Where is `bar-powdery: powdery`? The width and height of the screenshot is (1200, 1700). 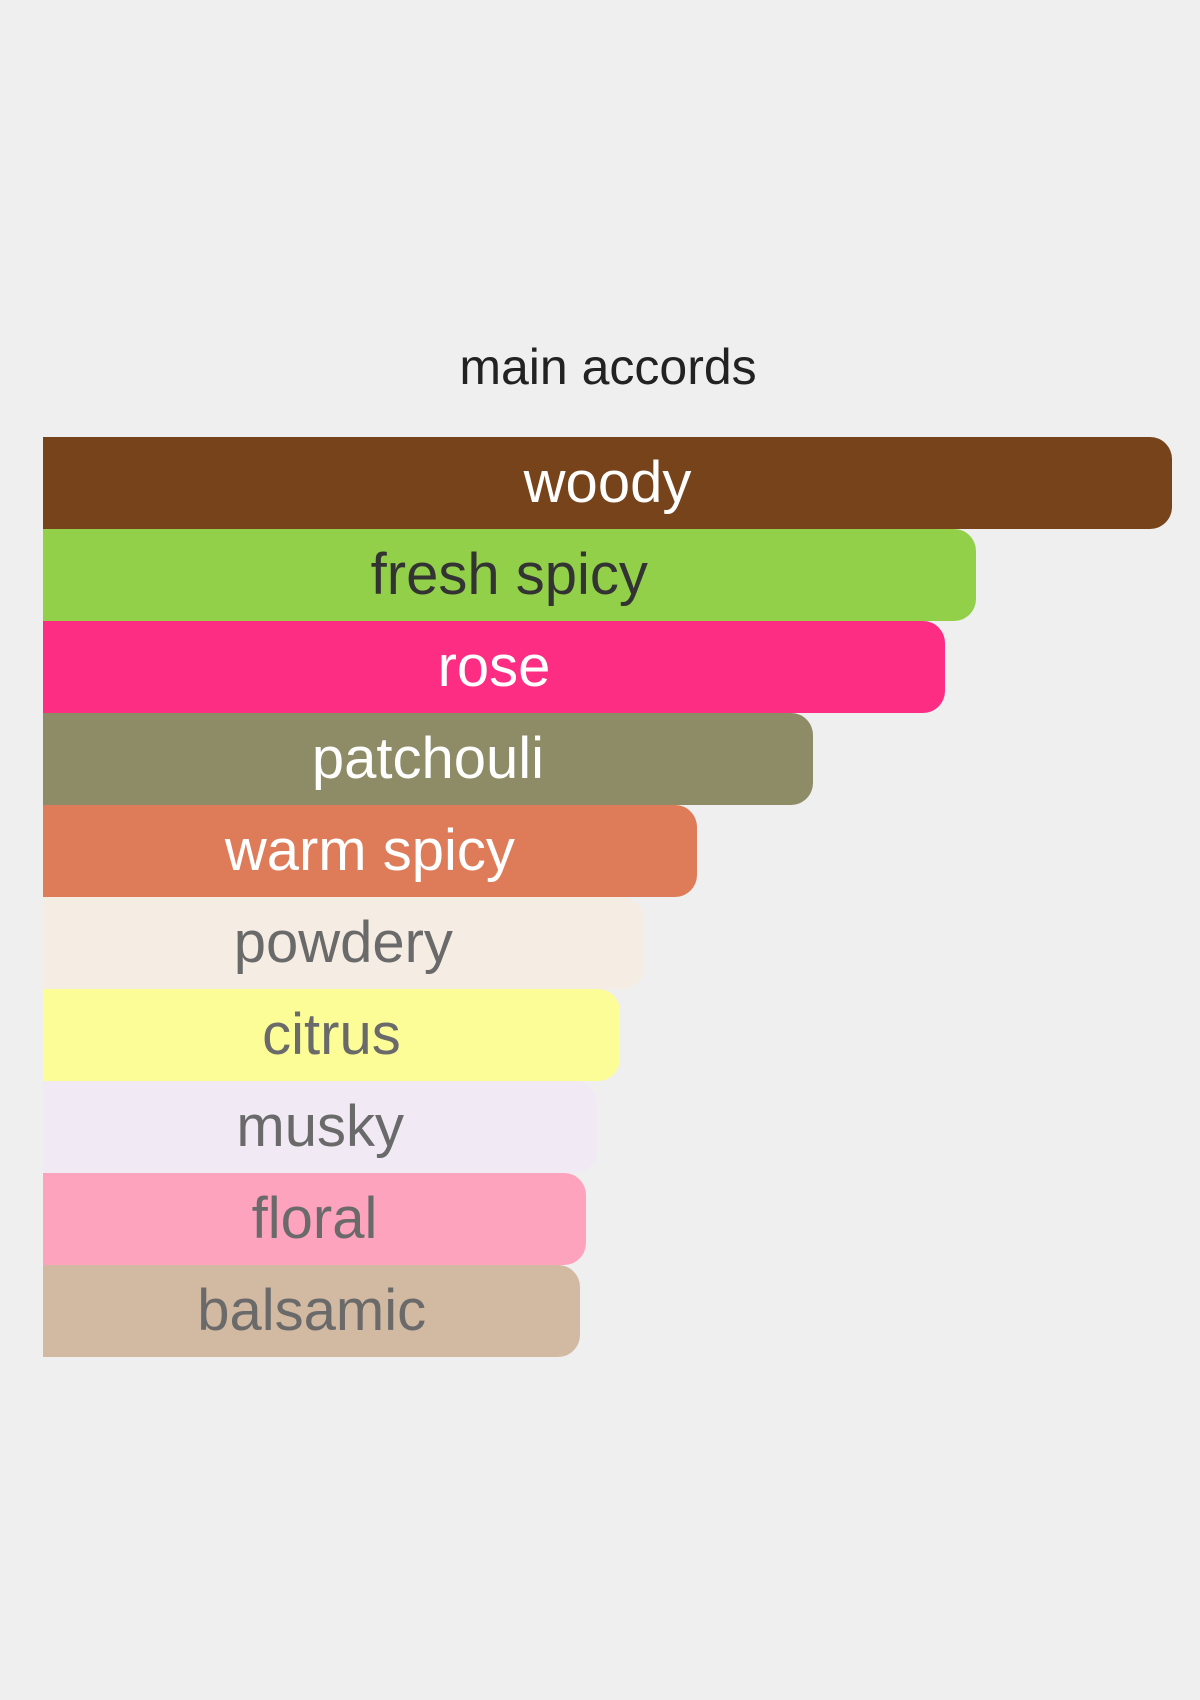 bar-powdery: powdery is located at coordinates (343, 943).